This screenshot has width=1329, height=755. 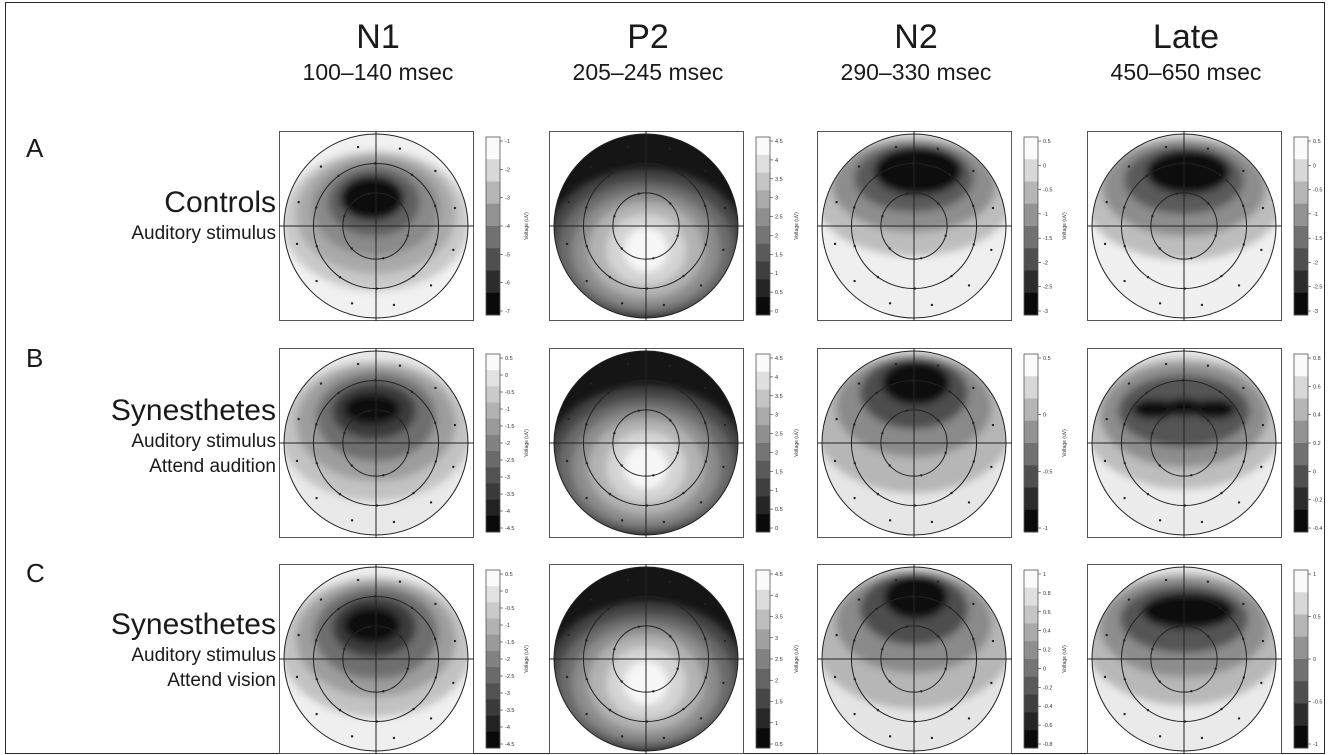 What do you see at coordinates (376, 659) in the screenshot?
I see `topographic-map-c0` at bounding box center [376, 659].